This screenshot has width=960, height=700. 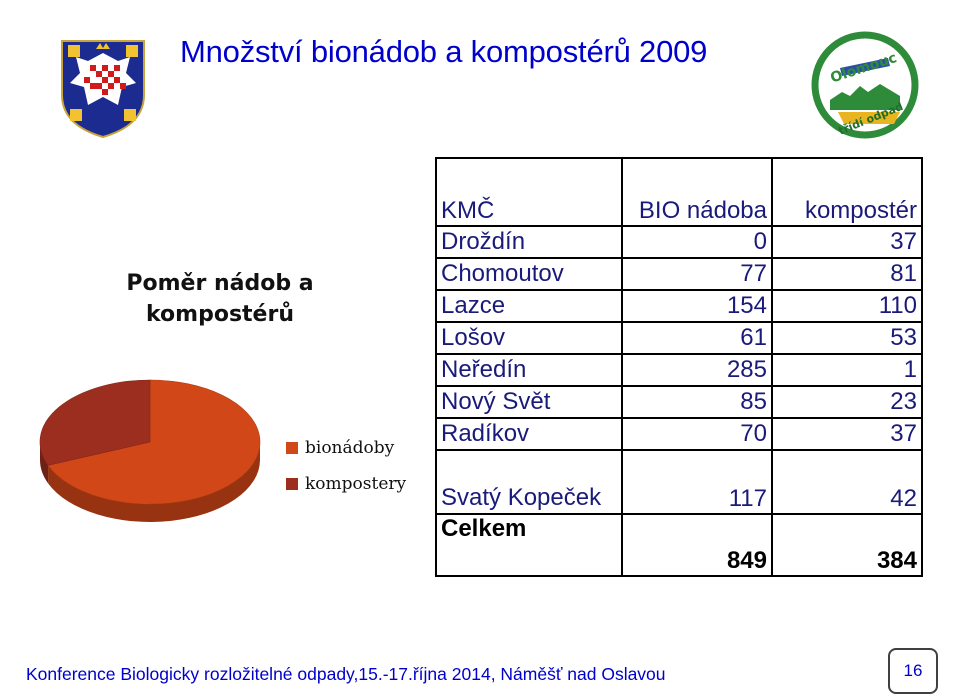 What do you see at coordinates (292, 448) in the screenshot?
I see `legend-swatch-bionadoby` at bounding box center [292, 448].